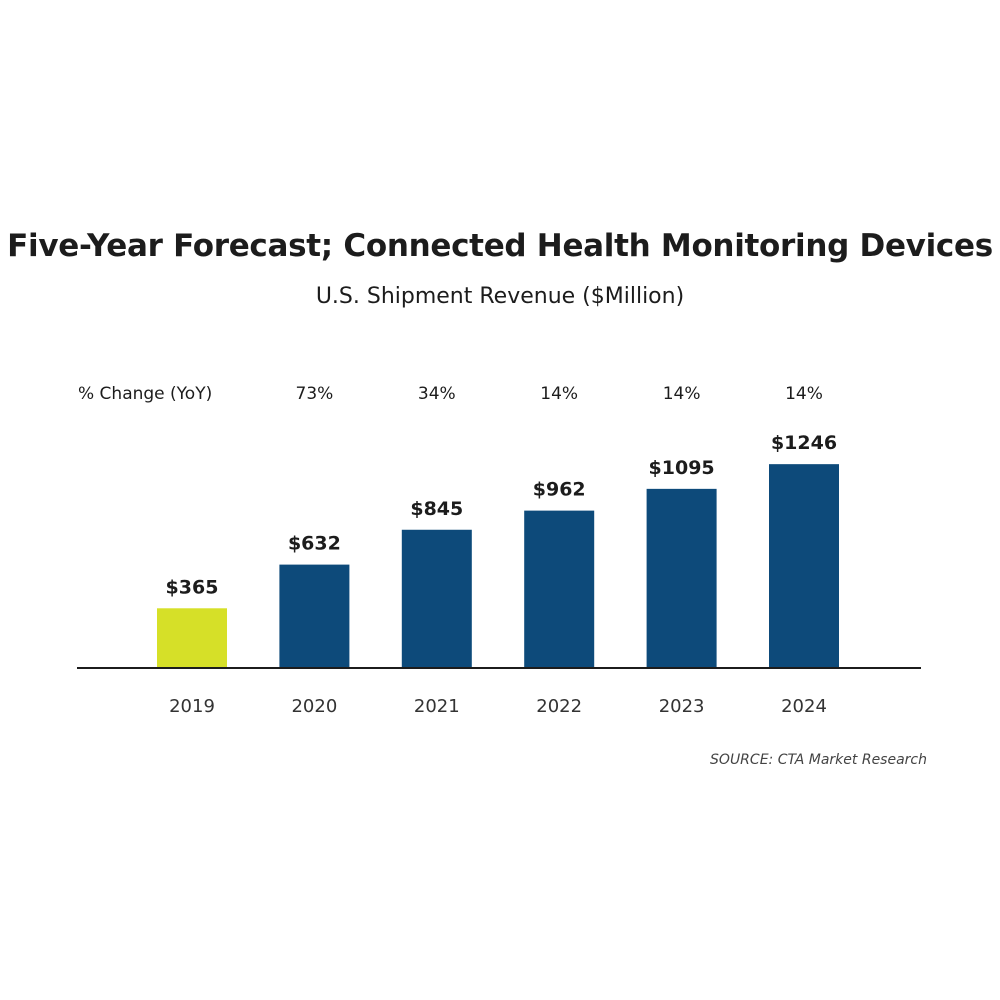  I want to click on x-tick-2022: 2022, so click(559, 706).